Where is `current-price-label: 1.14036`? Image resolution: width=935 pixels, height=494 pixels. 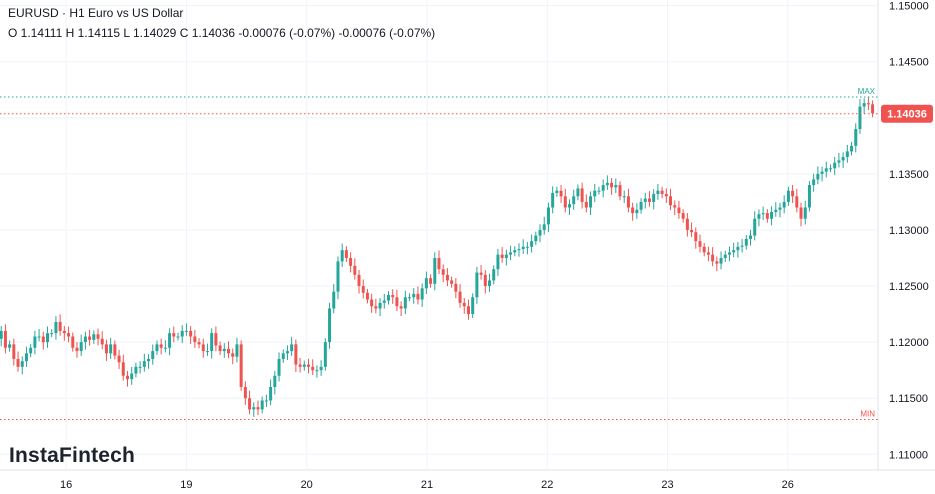 current-price-label: 1.14036 is located at coordinates (907, 115).